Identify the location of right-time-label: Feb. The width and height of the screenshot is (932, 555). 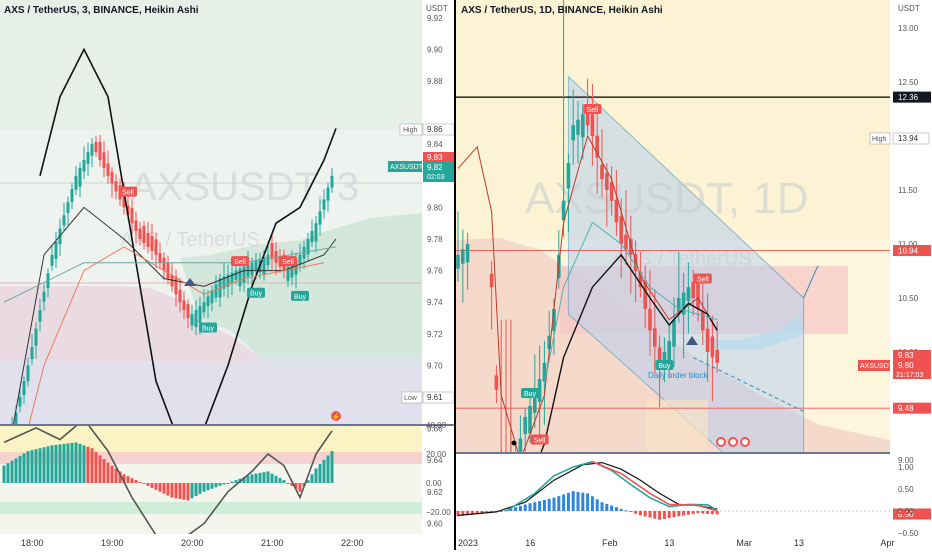
(610, 543).